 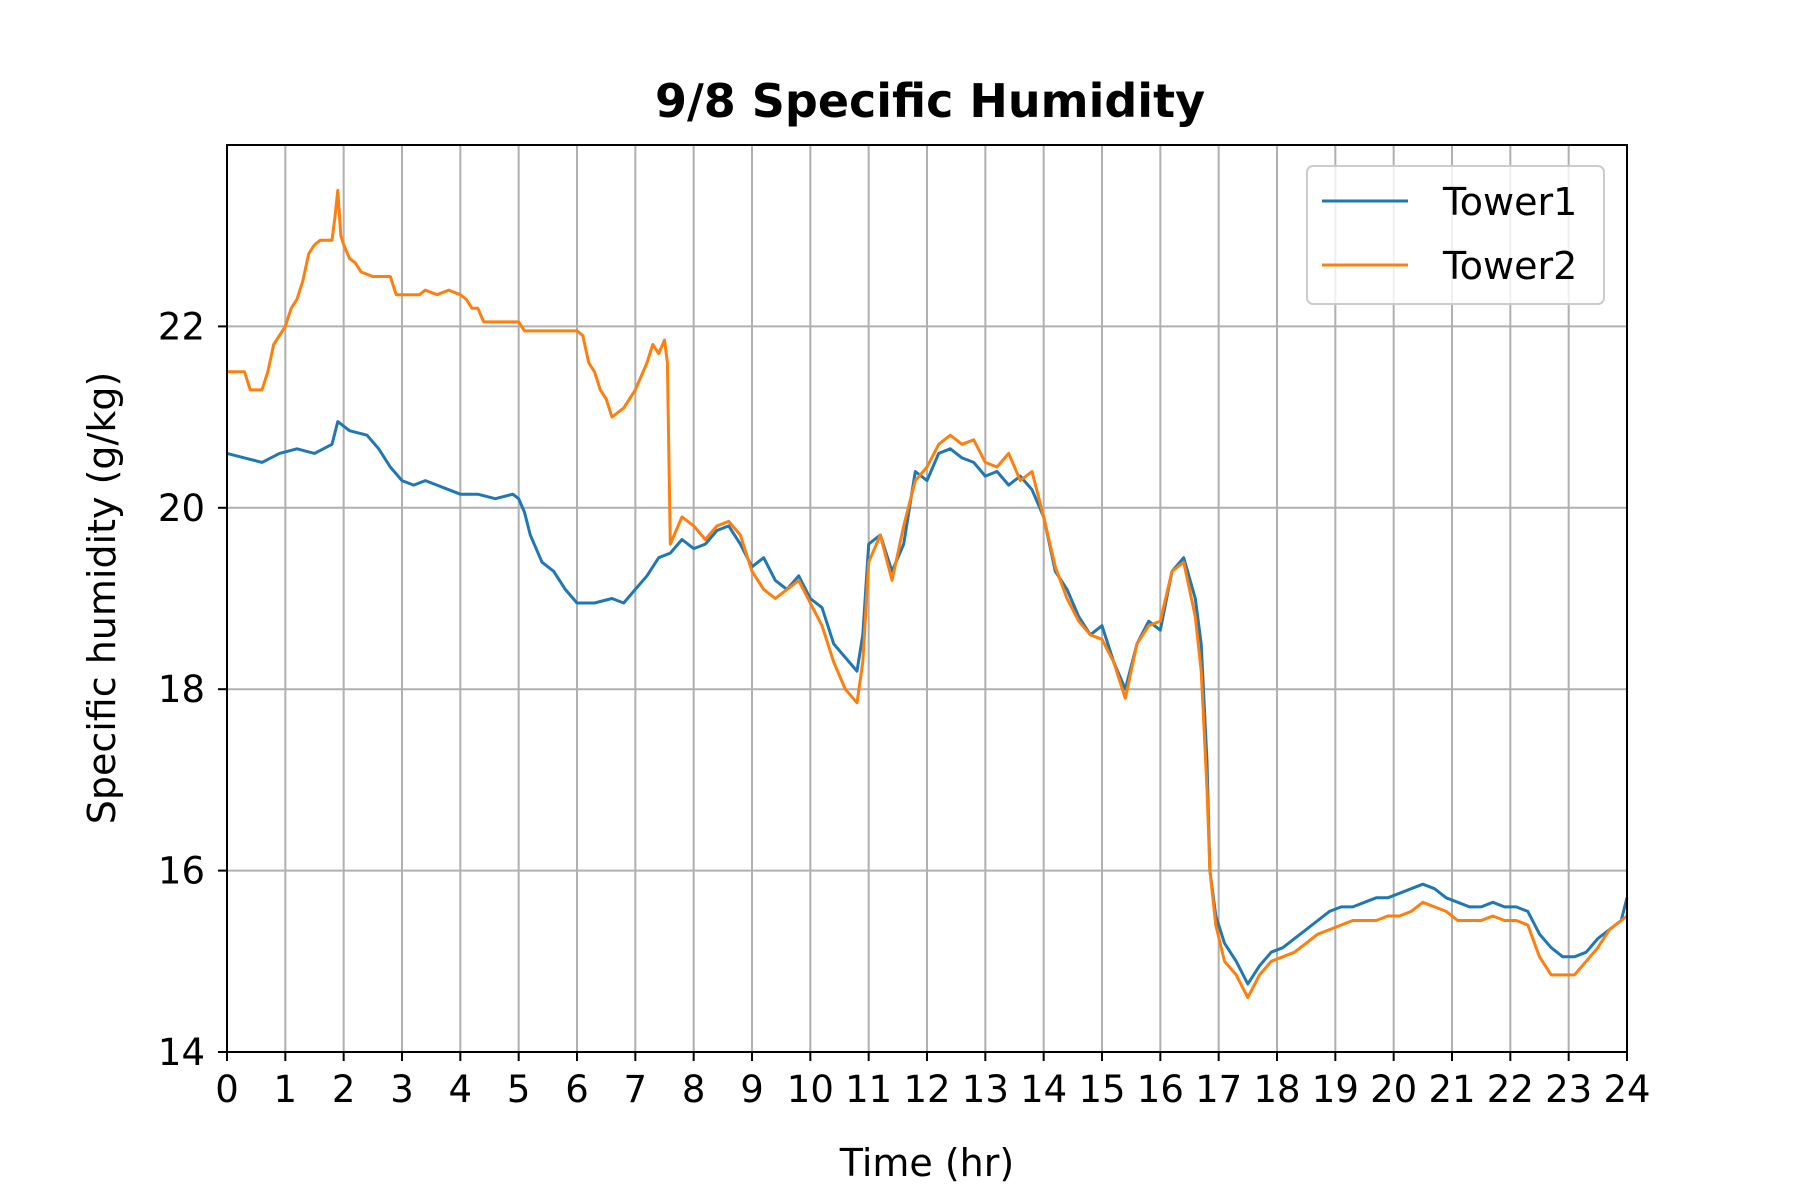 I want to click on x-tick-label: 17, so click(x=1218, y=1089).